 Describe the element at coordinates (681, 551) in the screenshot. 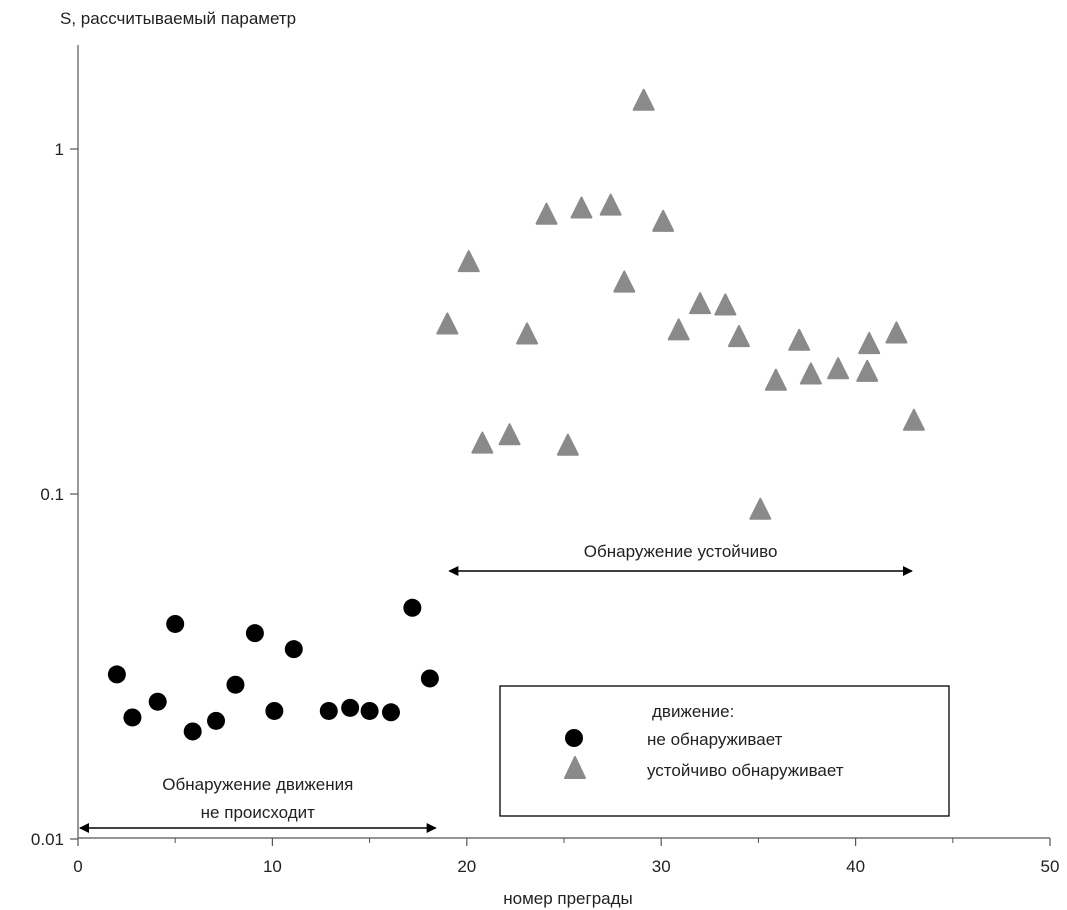

I see `annotation-text: Обнаружение устойчиво` at that location.